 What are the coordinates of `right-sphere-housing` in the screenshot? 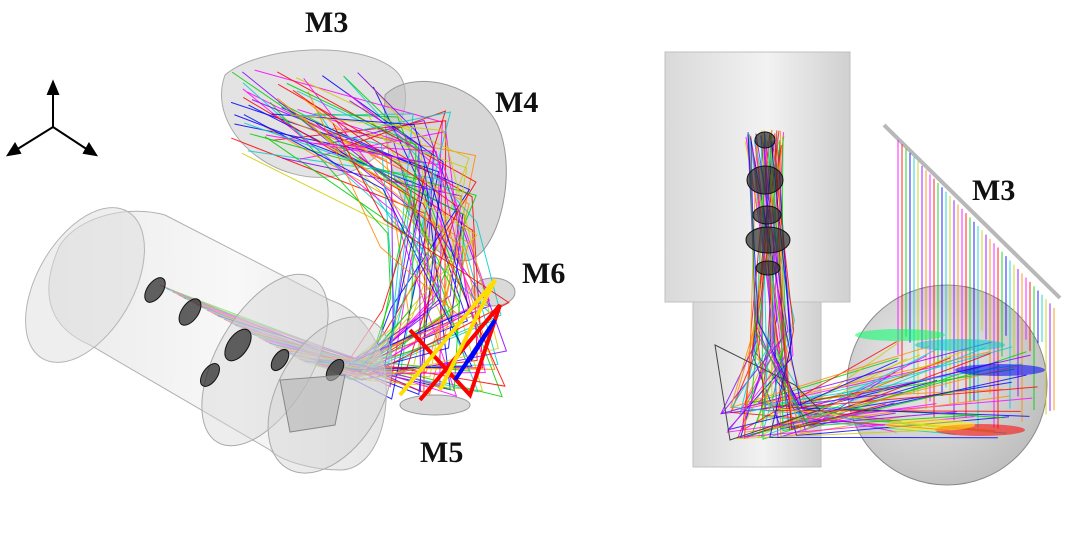 It's located at (947, 385).